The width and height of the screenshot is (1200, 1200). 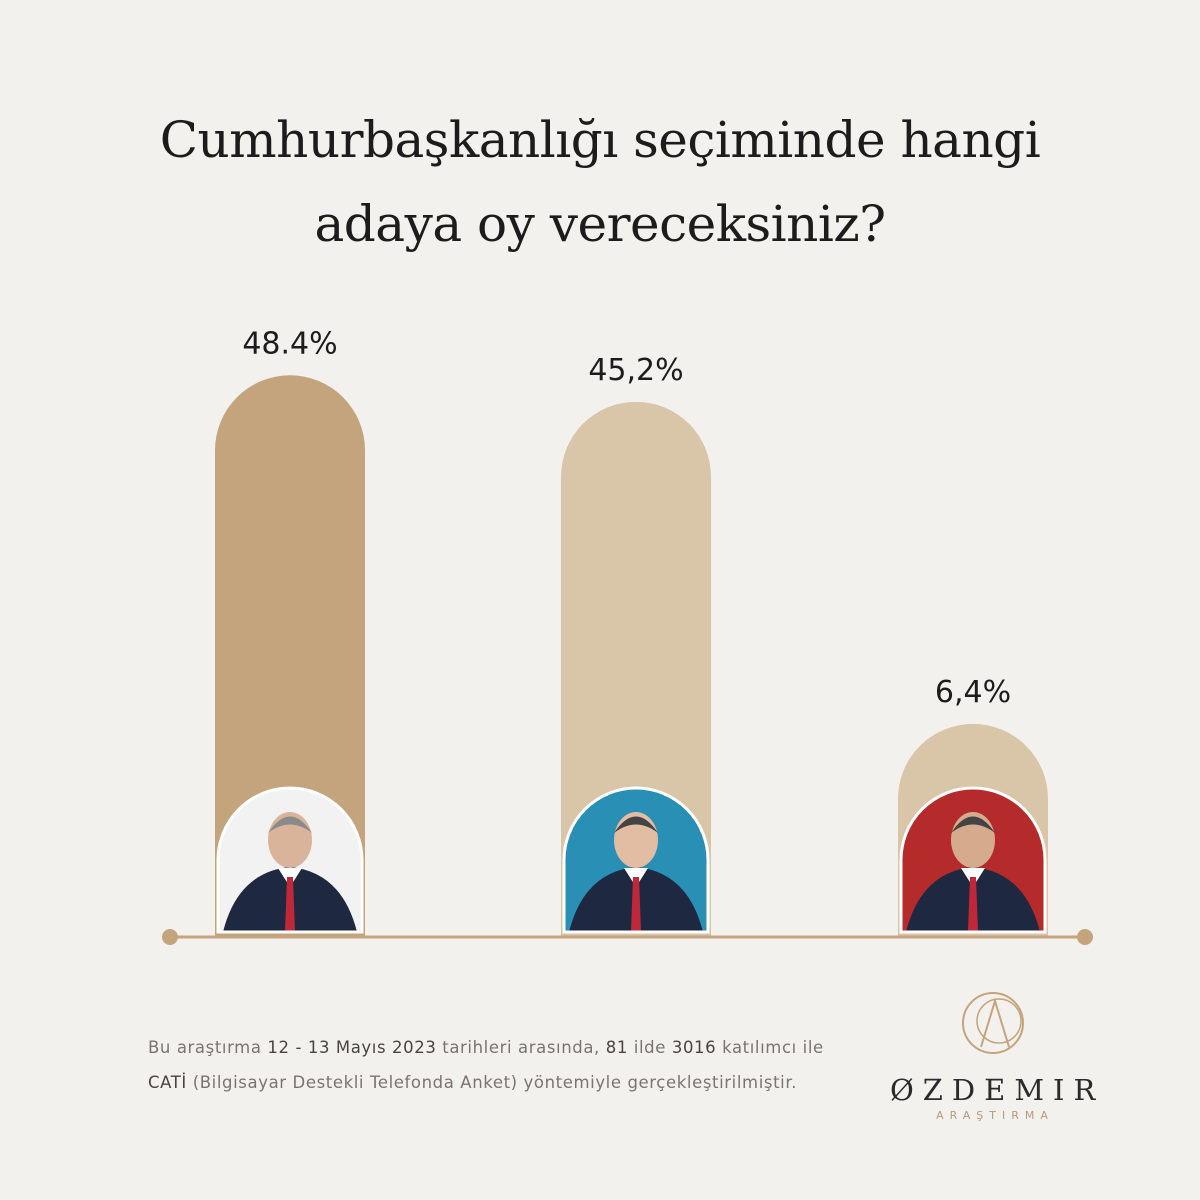 I want to click on footer-text: tarihleri arasında,, so click(x=521, y=1047).